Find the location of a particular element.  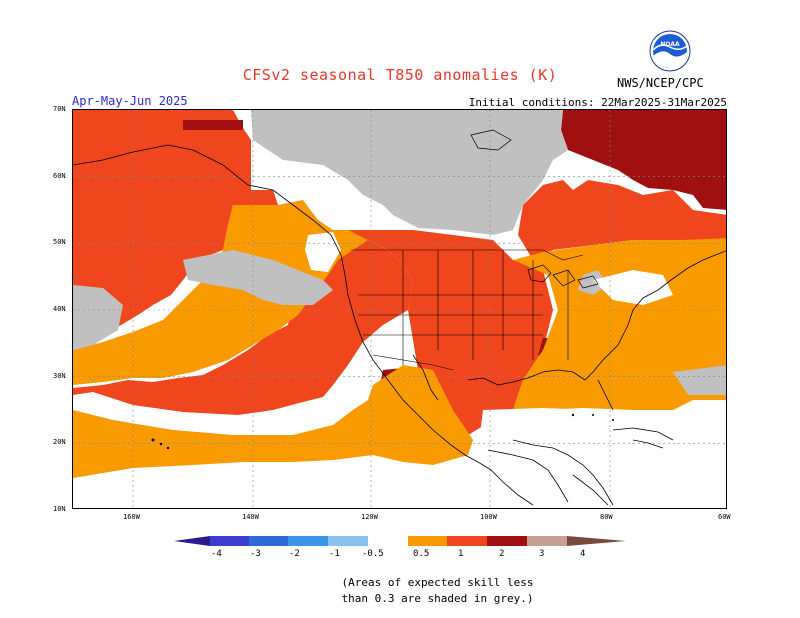

lon-label-60w: 60W is located at coordinates (724, 517).